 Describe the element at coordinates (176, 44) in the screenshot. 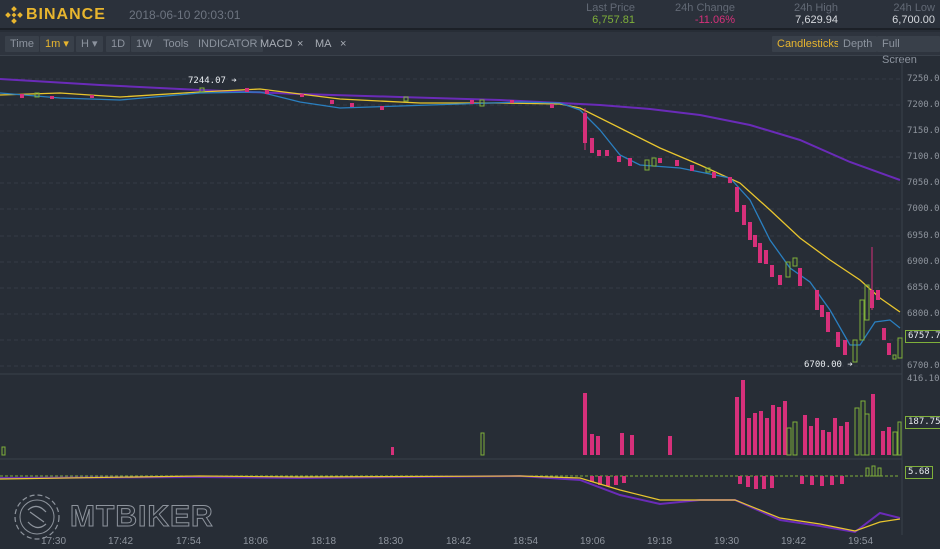

I see `tools-button: Tools` at that location.